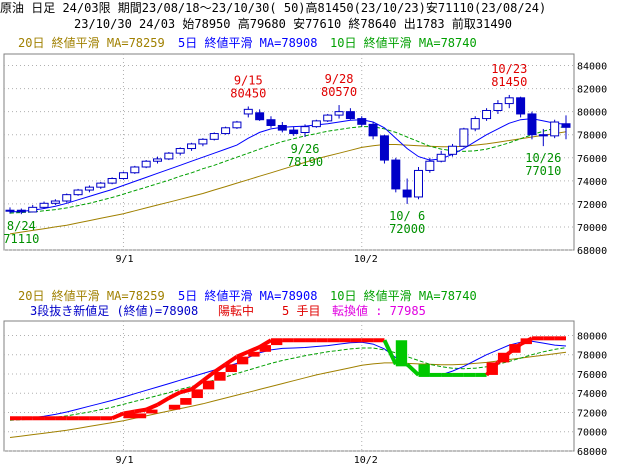  I want to click on annotation-value: 78190, so click(305, 162).